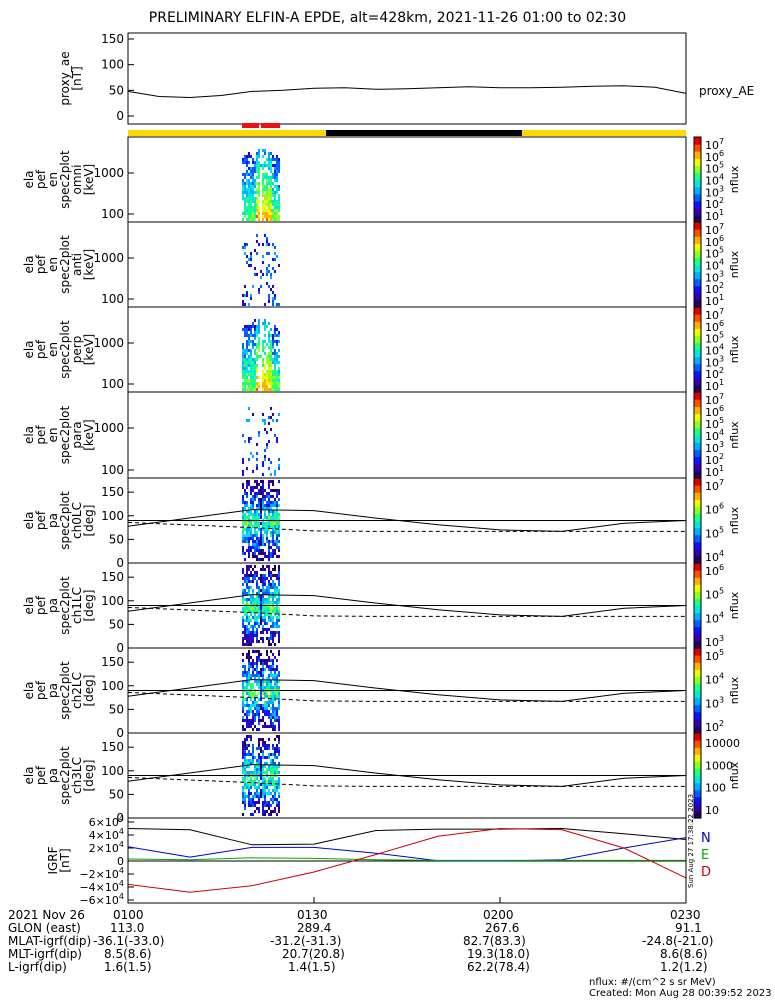 The image size is (775, 1000). What do you see at coordinates (112, 299) in the screenshot?
I see `y-tick-label: 100` at bounding box center [112, 299].